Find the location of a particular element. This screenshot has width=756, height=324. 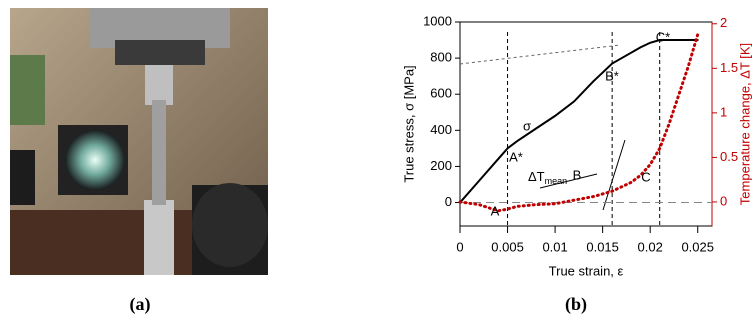

caption: (a) is located at coordinates (140, 304).